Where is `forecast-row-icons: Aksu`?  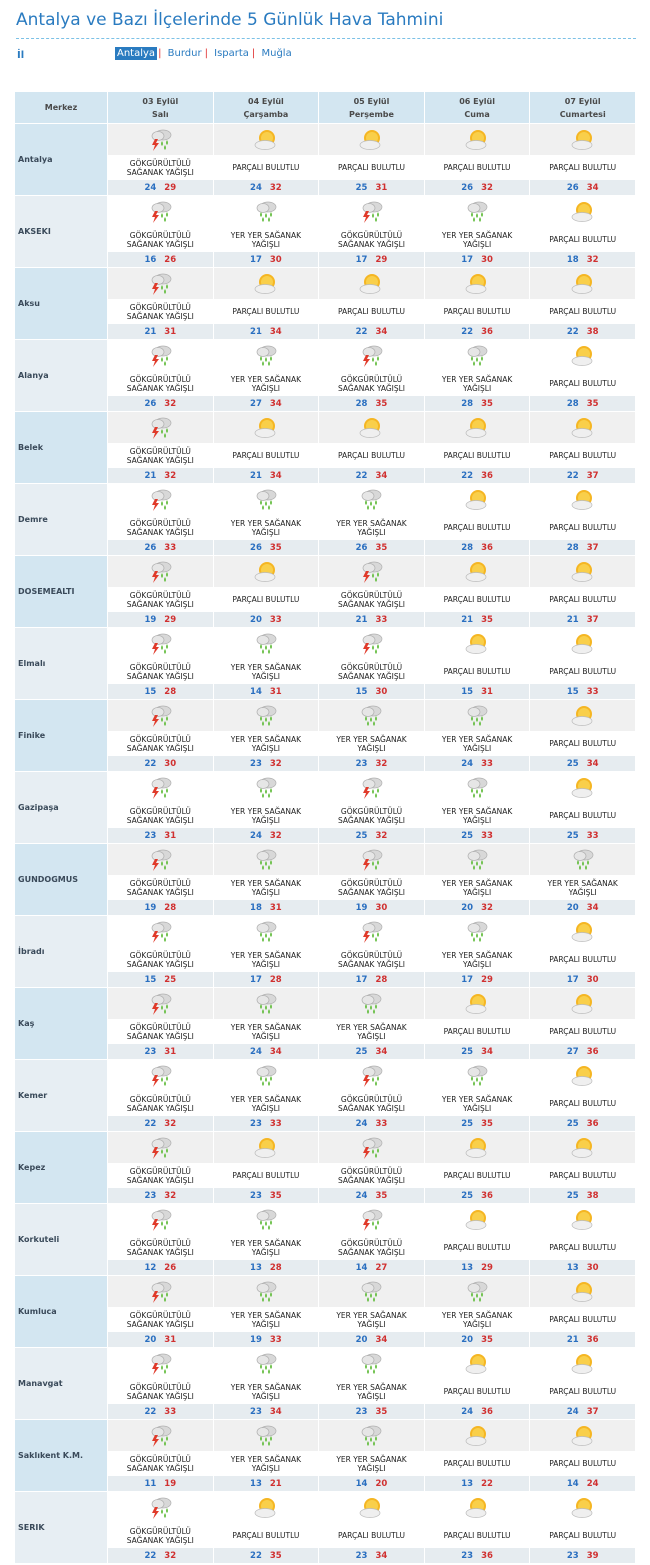 forecast-row-icons: Aksu is located at coordinates (325, 303).